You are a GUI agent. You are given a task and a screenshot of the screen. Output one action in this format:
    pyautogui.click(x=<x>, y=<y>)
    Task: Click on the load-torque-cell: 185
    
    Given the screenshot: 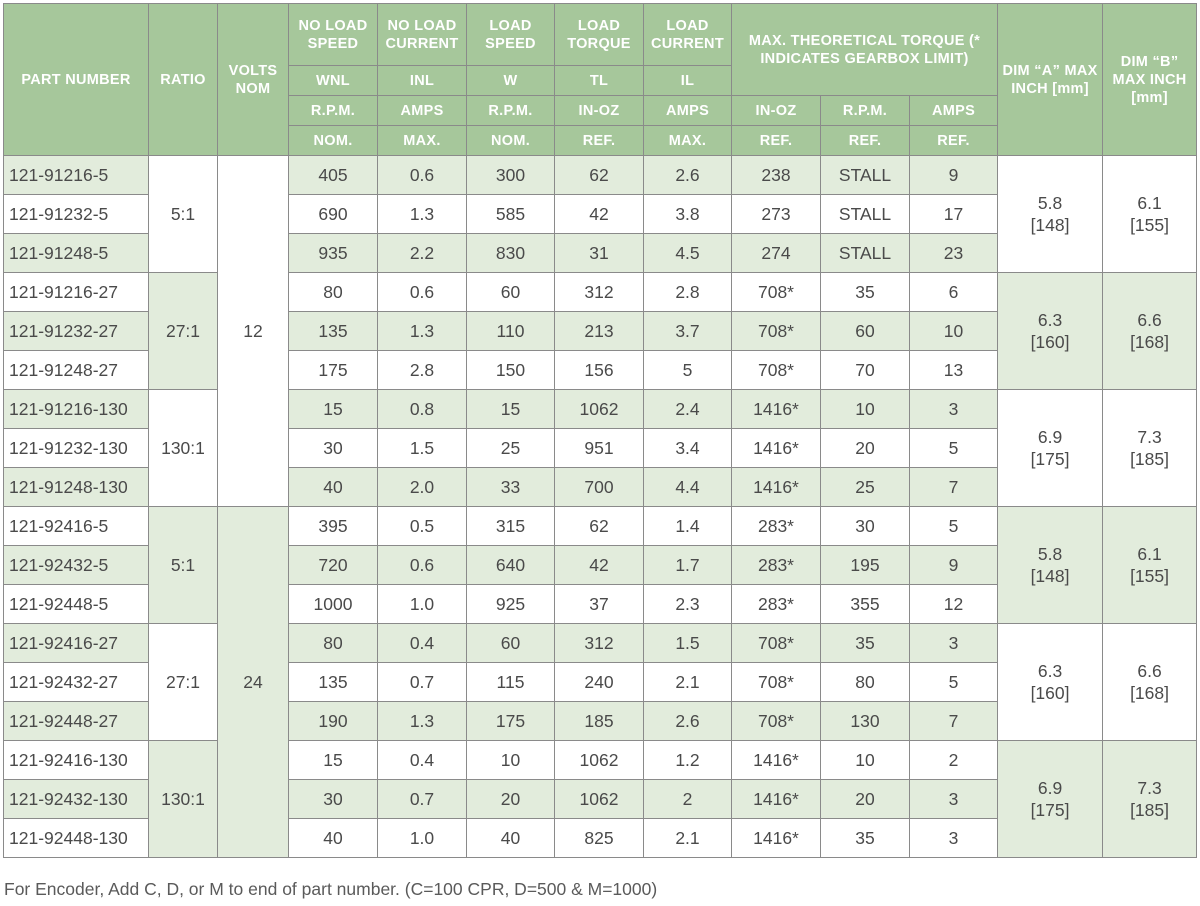 What is the action you would take?
    pyautogui.click(x=599, y=721)
    